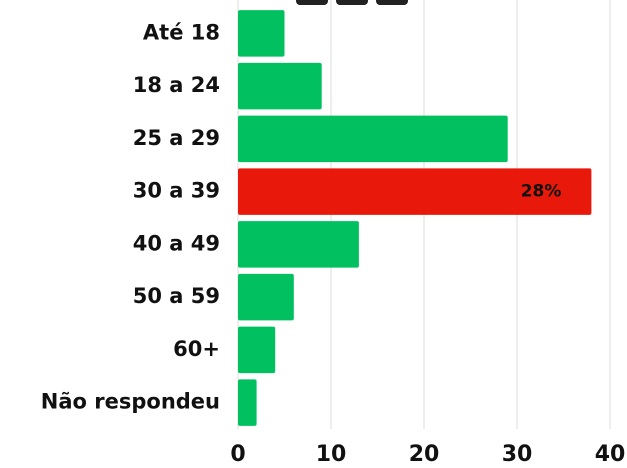  What do you see at coordinates (130, 402) in the screenshot?
I see `y-tick-label: Não respondeu` at bounding box center [130, 402].